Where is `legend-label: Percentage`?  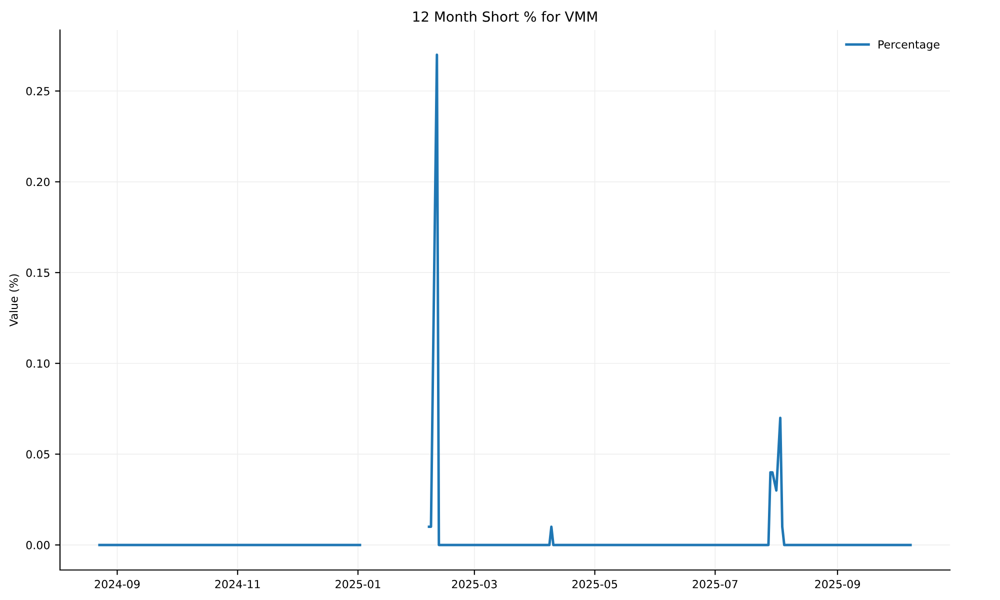
legend-label: Percentage is located at coordinates (909, 45).